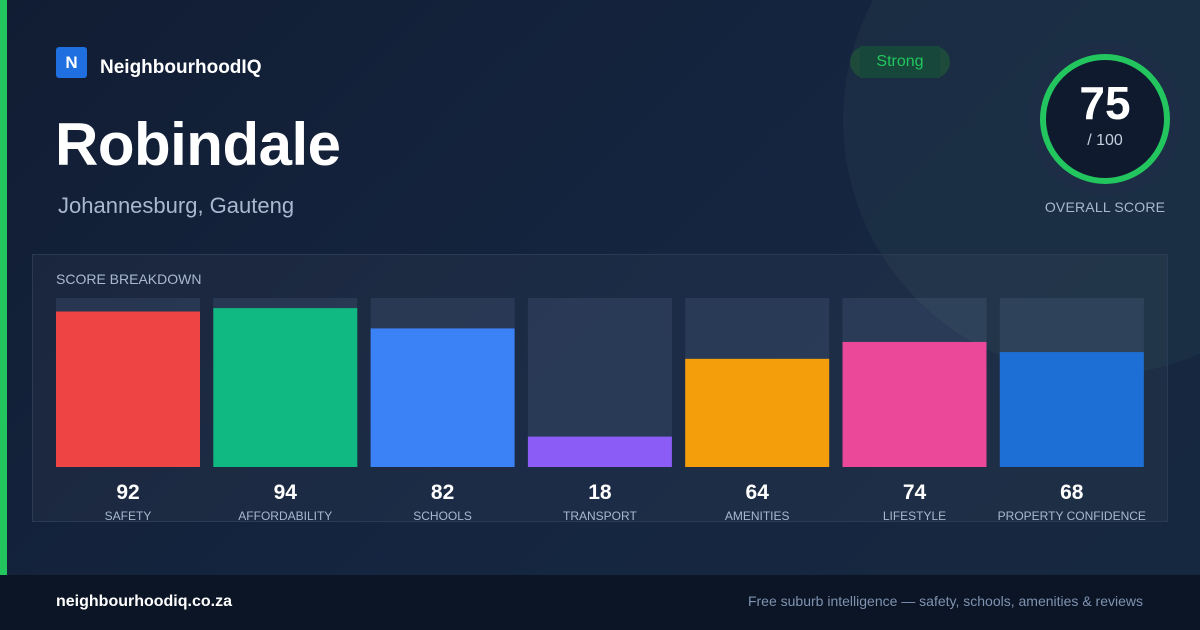 The width and height of the screenshot is (1200, 630). I want to click on status-badge-label: Strong, so click(900, 61).